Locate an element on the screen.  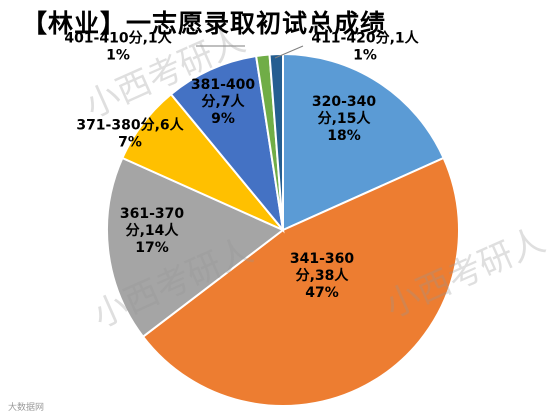
slice-label-411-420: 411-420分,1人1% is located at coordinates (365, 46).